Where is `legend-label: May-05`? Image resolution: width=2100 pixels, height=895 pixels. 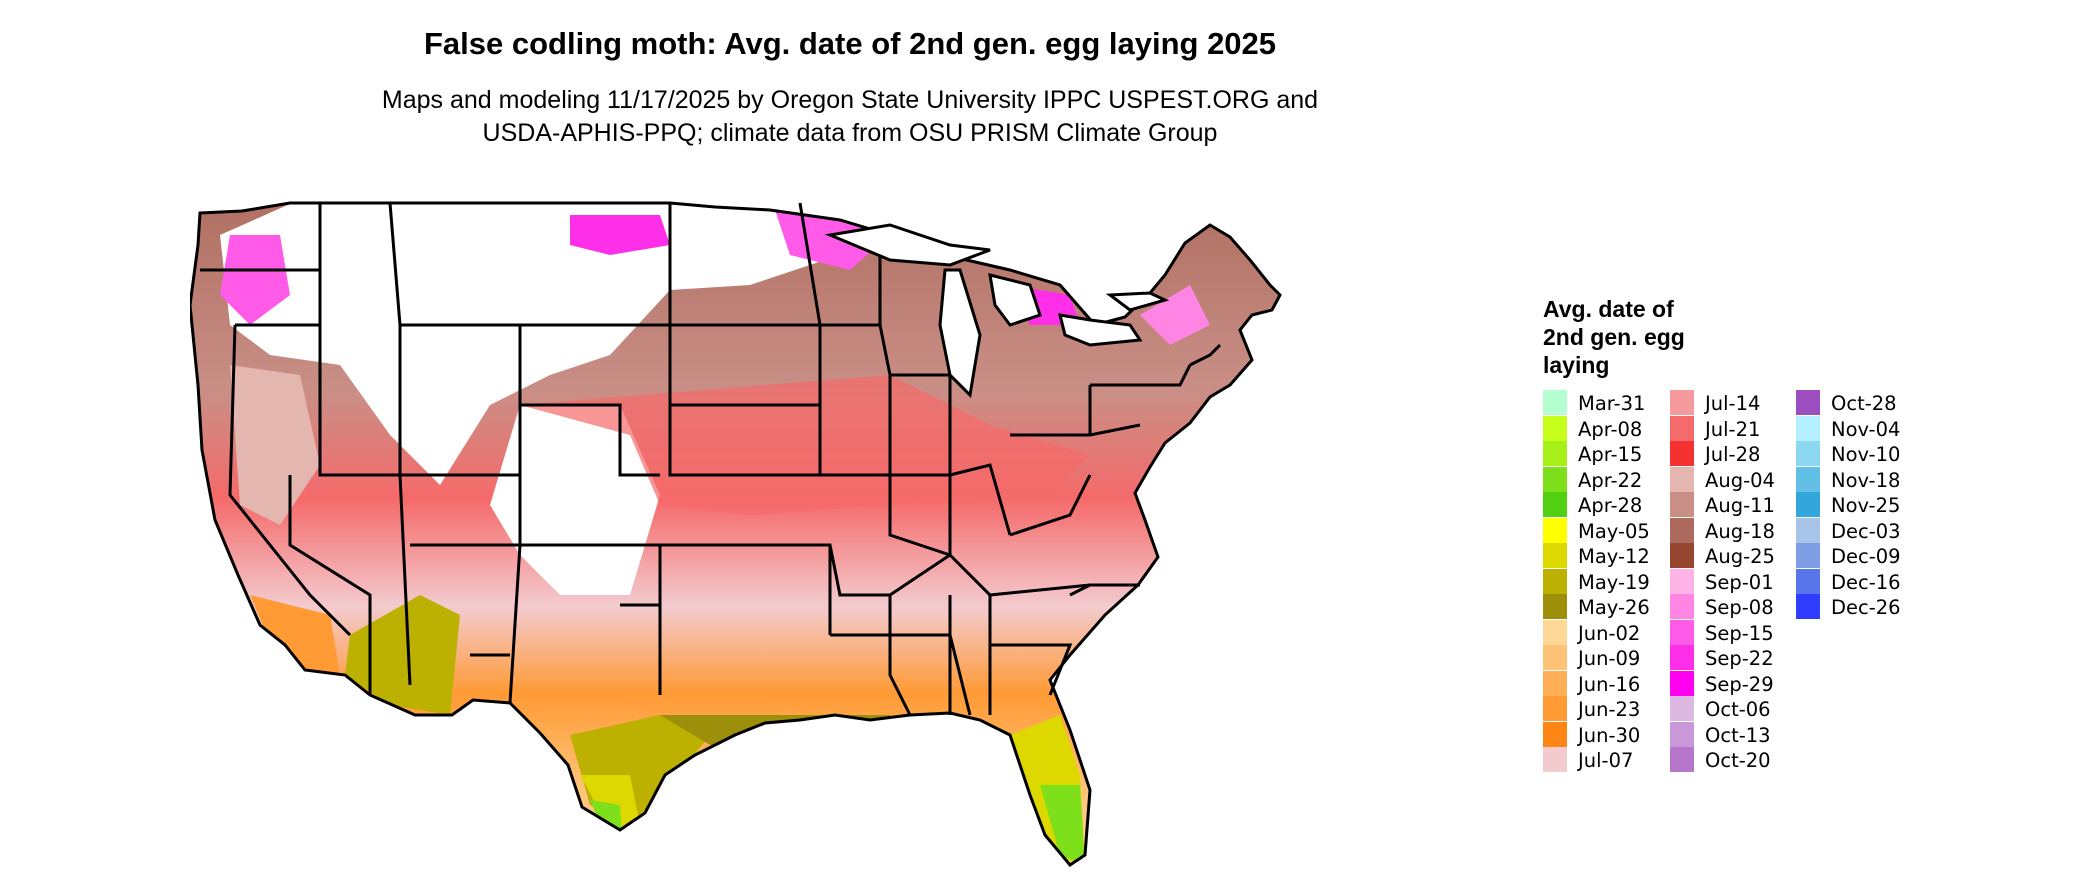
legend-label: May-05 is located at coordinates (1614, 531).